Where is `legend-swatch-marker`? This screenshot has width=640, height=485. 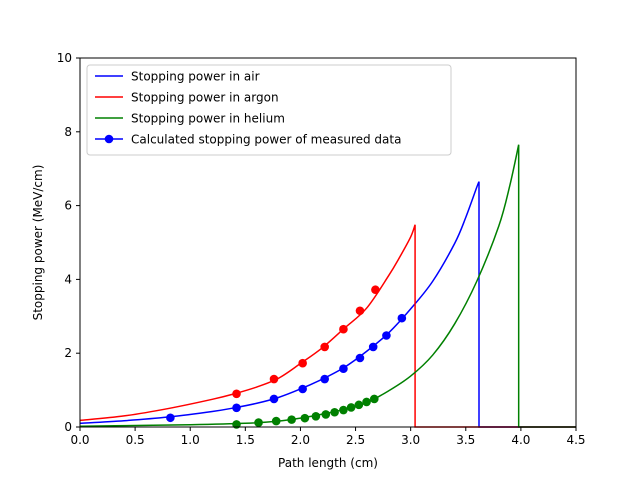 legend-swatch-marker is located at coordinates (109, 139).